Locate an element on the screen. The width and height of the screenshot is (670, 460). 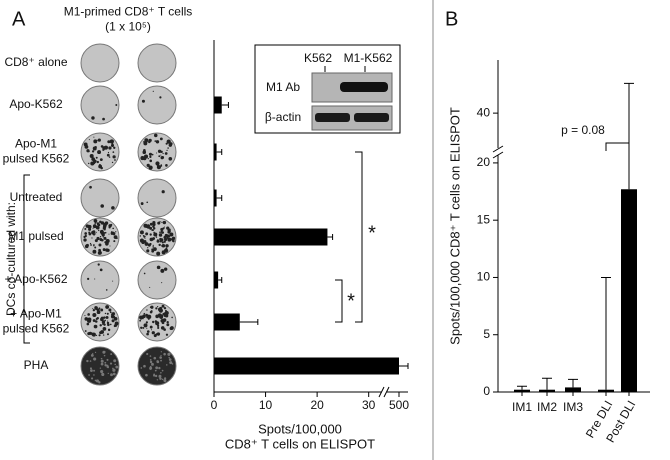
inset-row: β-actin is located at coordinates (283, 117).